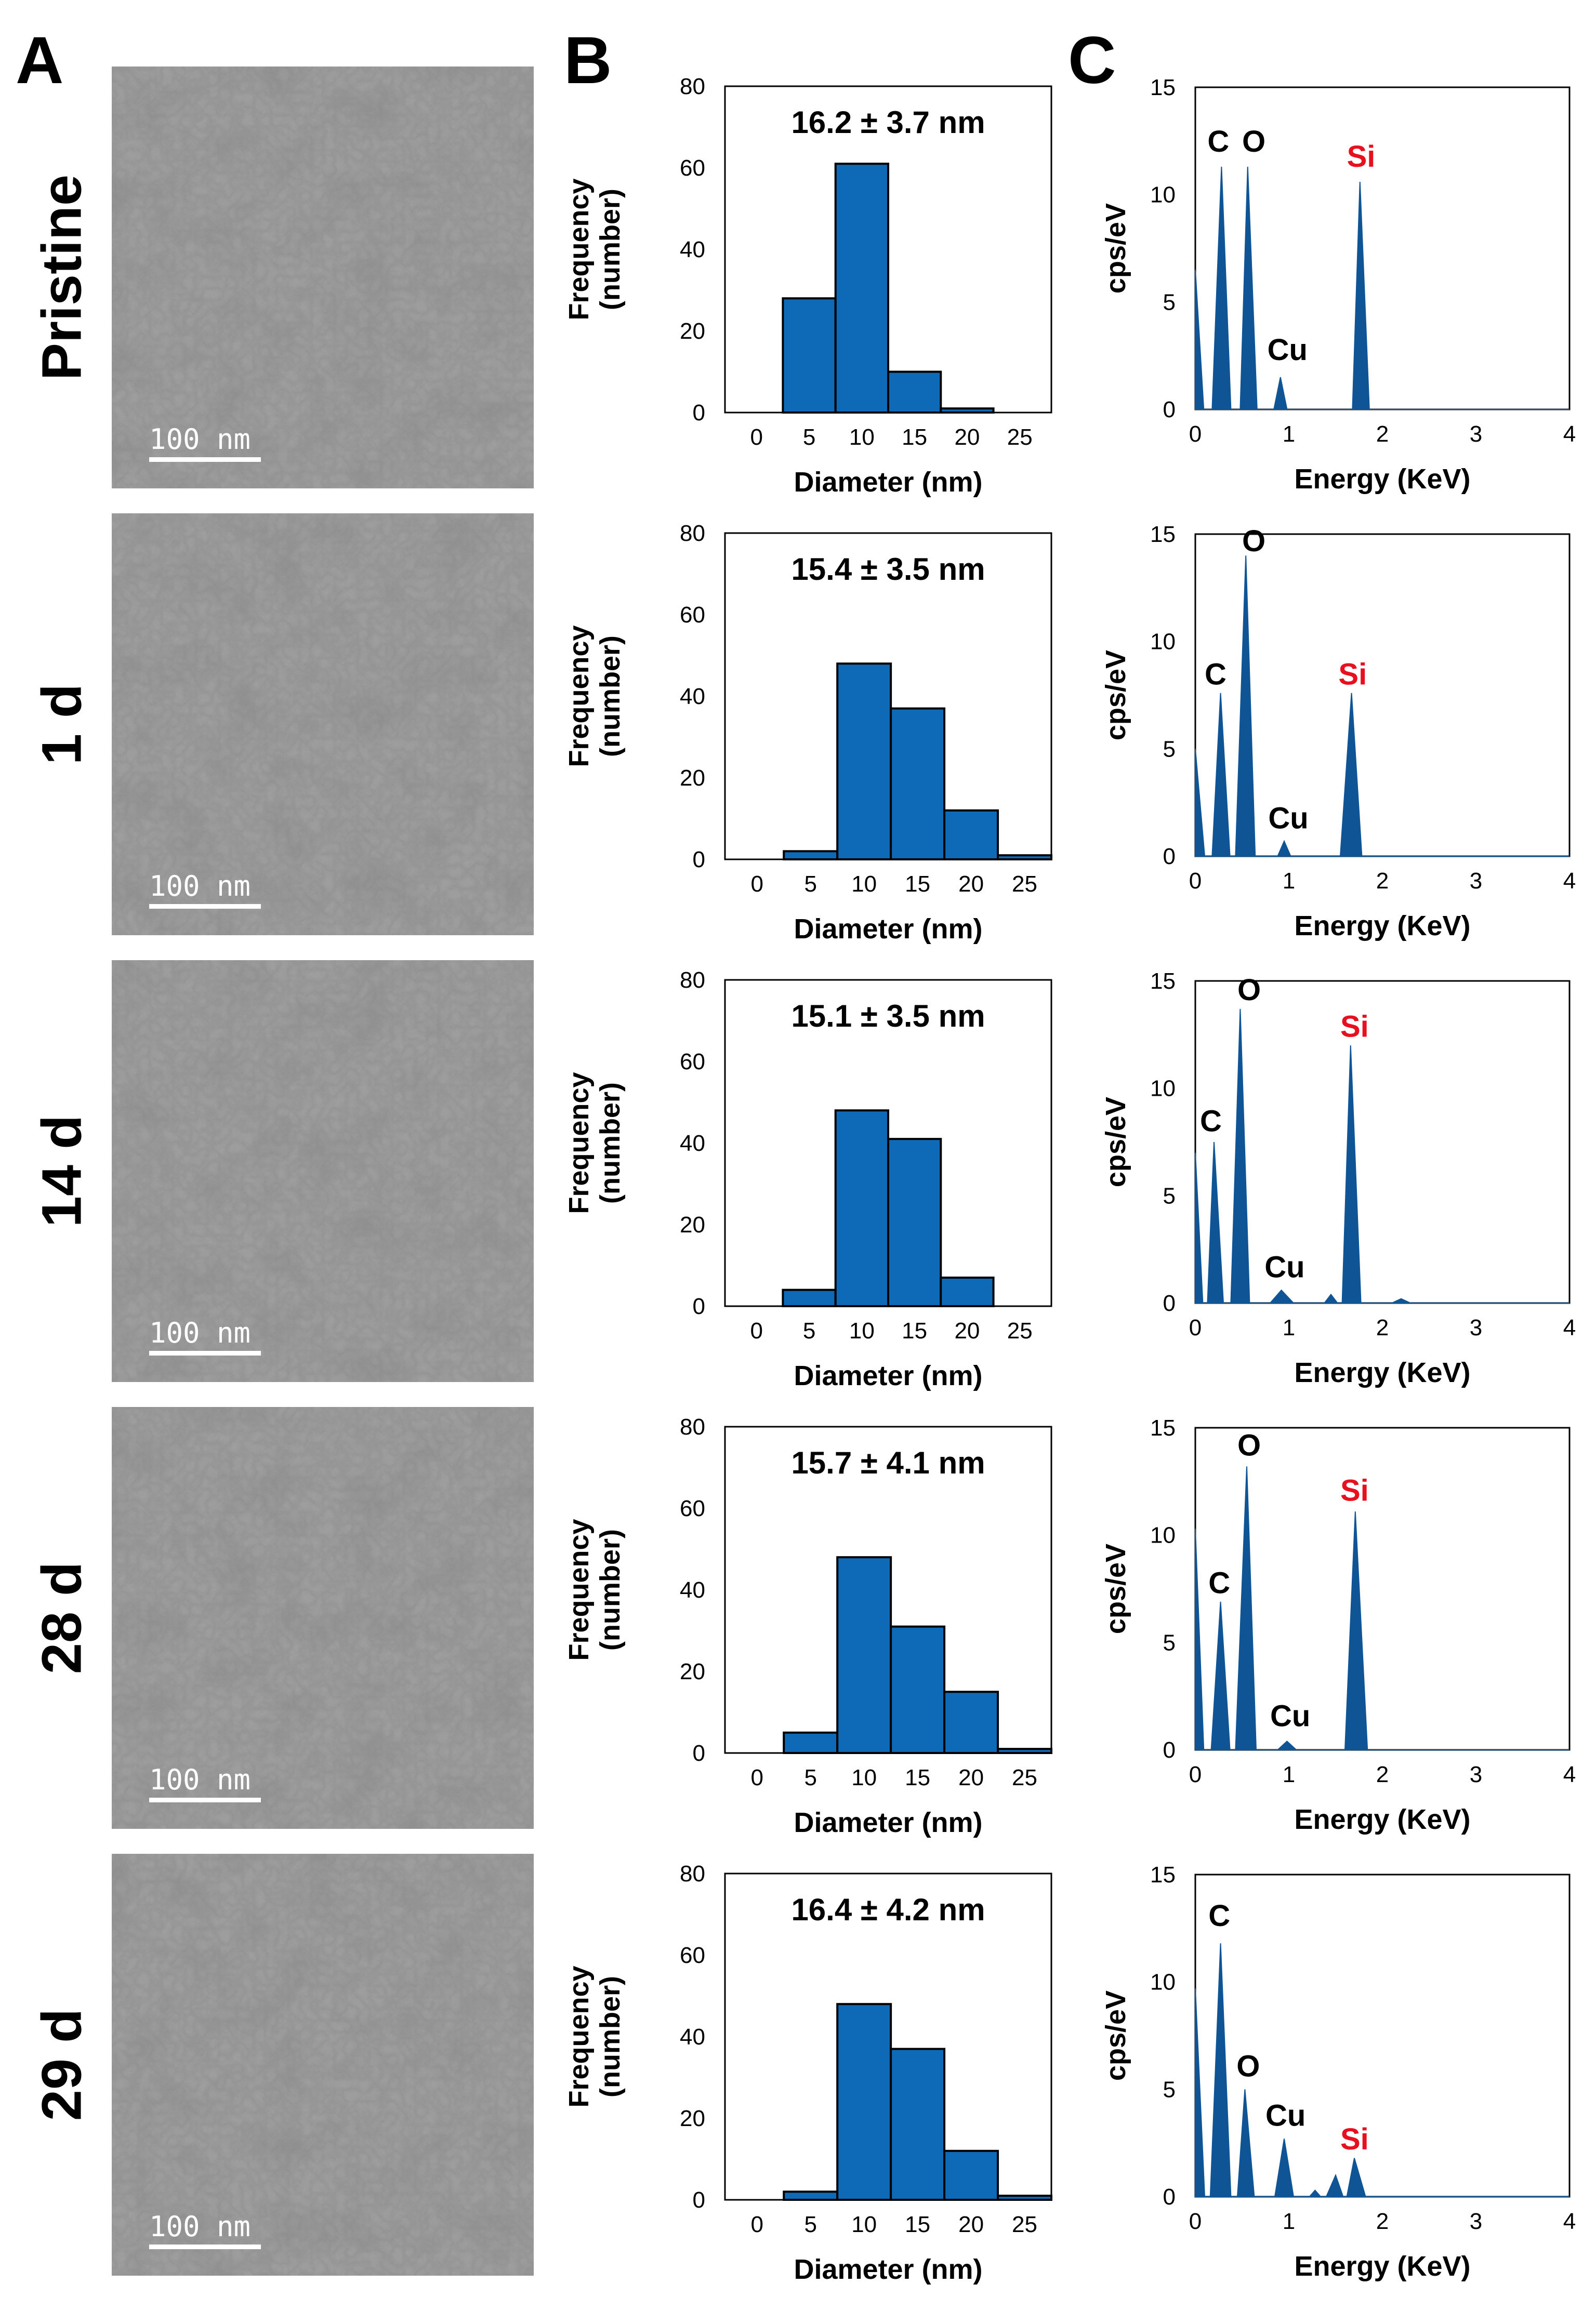  What do you see at coordinates (61, 724) in the screenshot?
I see `row-label: 1 d` at bounding box center [61, 724].